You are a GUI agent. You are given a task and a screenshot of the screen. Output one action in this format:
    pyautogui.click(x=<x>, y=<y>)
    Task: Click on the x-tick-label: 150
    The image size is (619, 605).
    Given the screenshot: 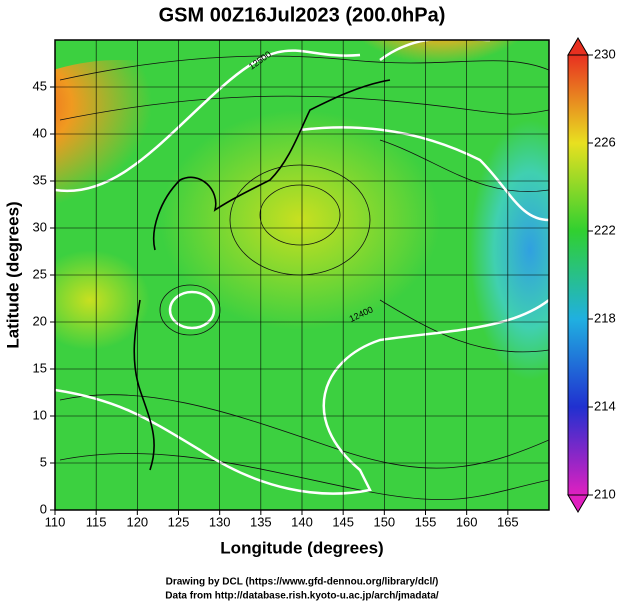 What is the action you would take?
    pyautogui.click(x=384, y=521)
    